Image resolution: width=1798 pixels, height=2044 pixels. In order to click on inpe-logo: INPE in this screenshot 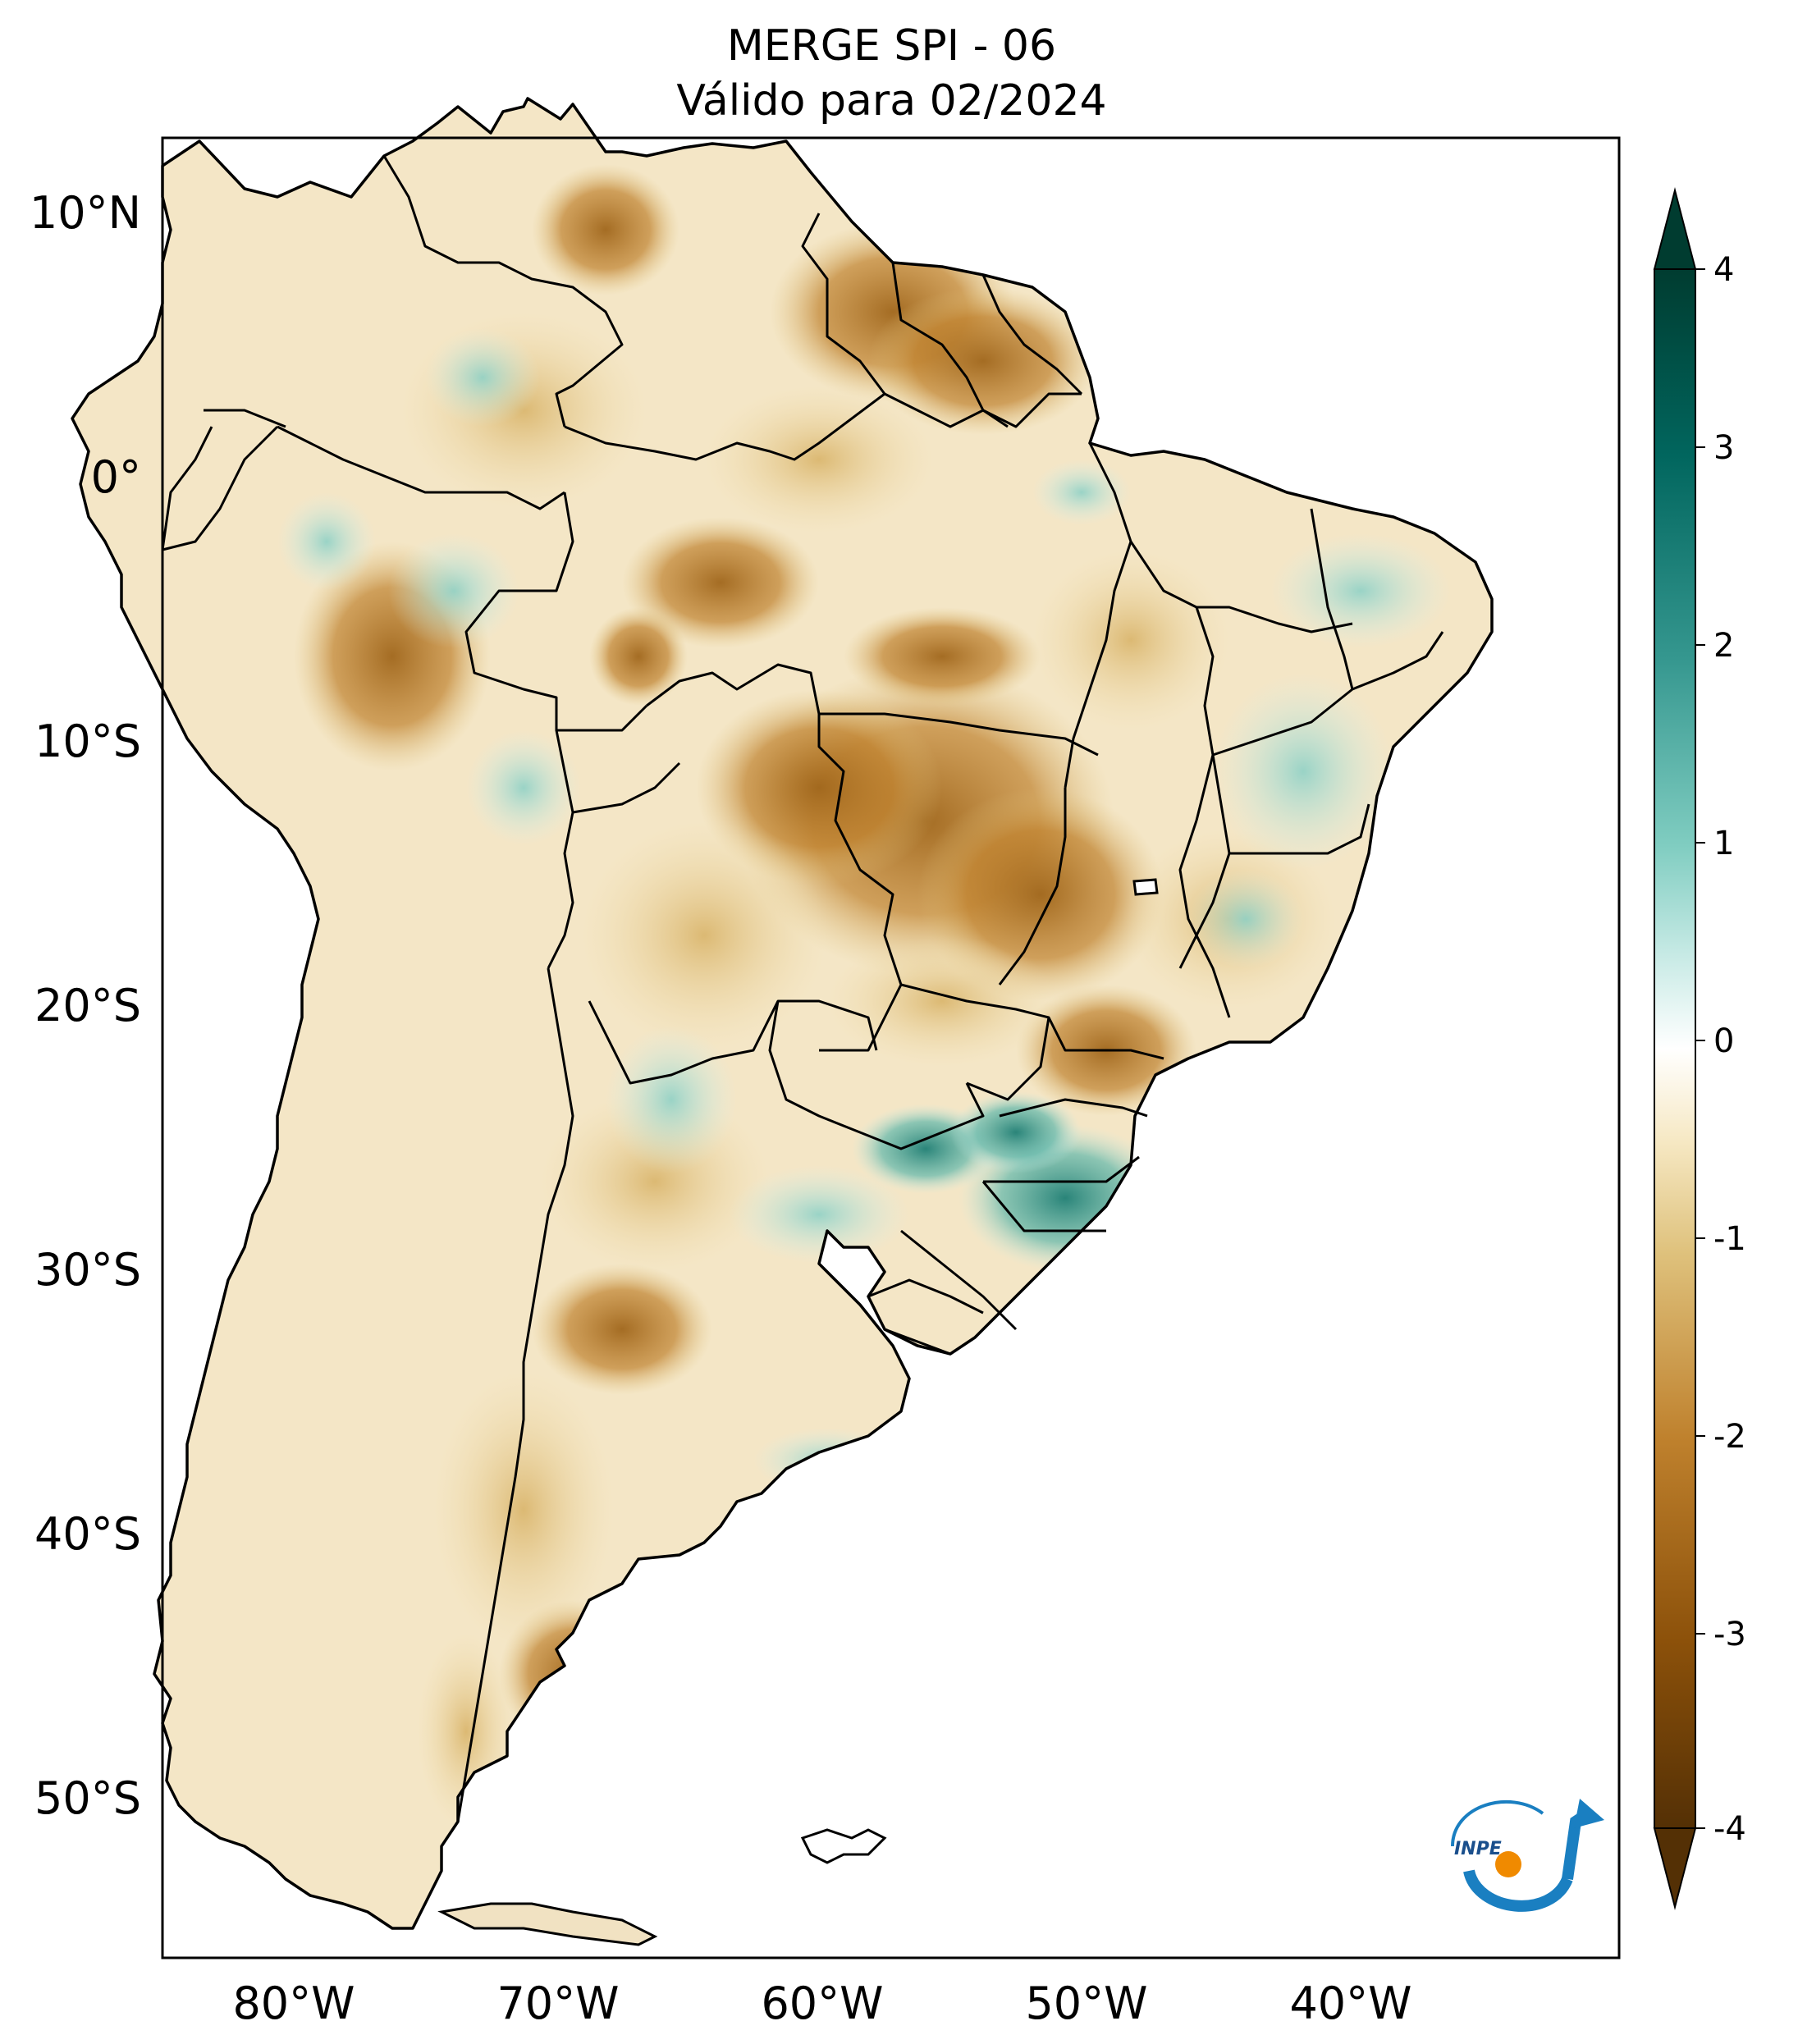, I will do `click(1527, 1855)`.